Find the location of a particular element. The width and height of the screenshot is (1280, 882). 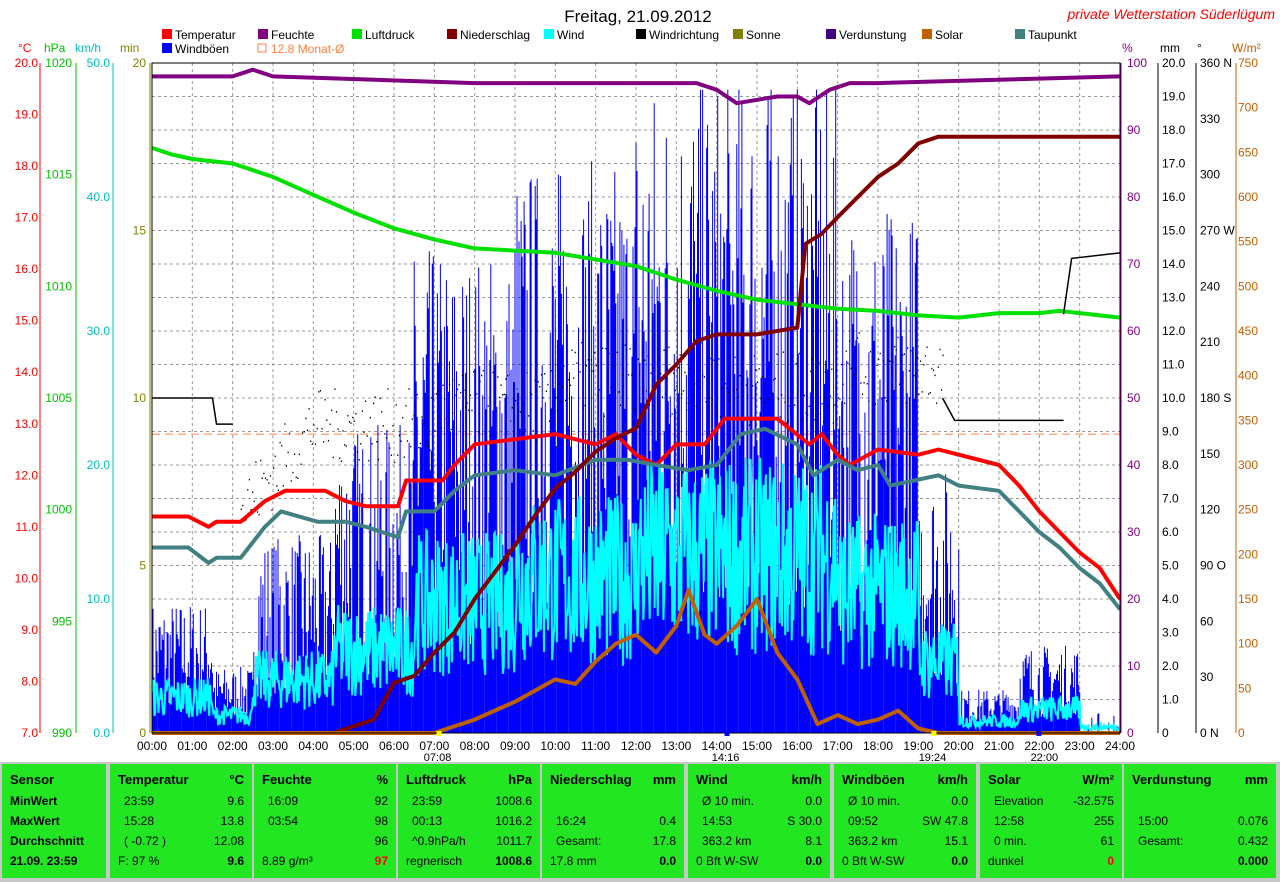

stats-windboeen-row-2: 363.2 km 15.1 is located at coordinates (905, 842).